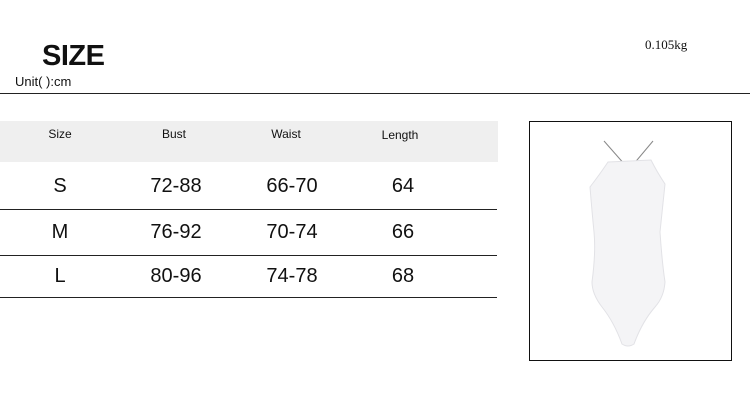 Image resolution: width=750 pixels, height=418 pixels. What do you see at coordinates (292, 232) in the screenshot?
I see `cell-waist: 70-74` at bounding box center [292, 232].